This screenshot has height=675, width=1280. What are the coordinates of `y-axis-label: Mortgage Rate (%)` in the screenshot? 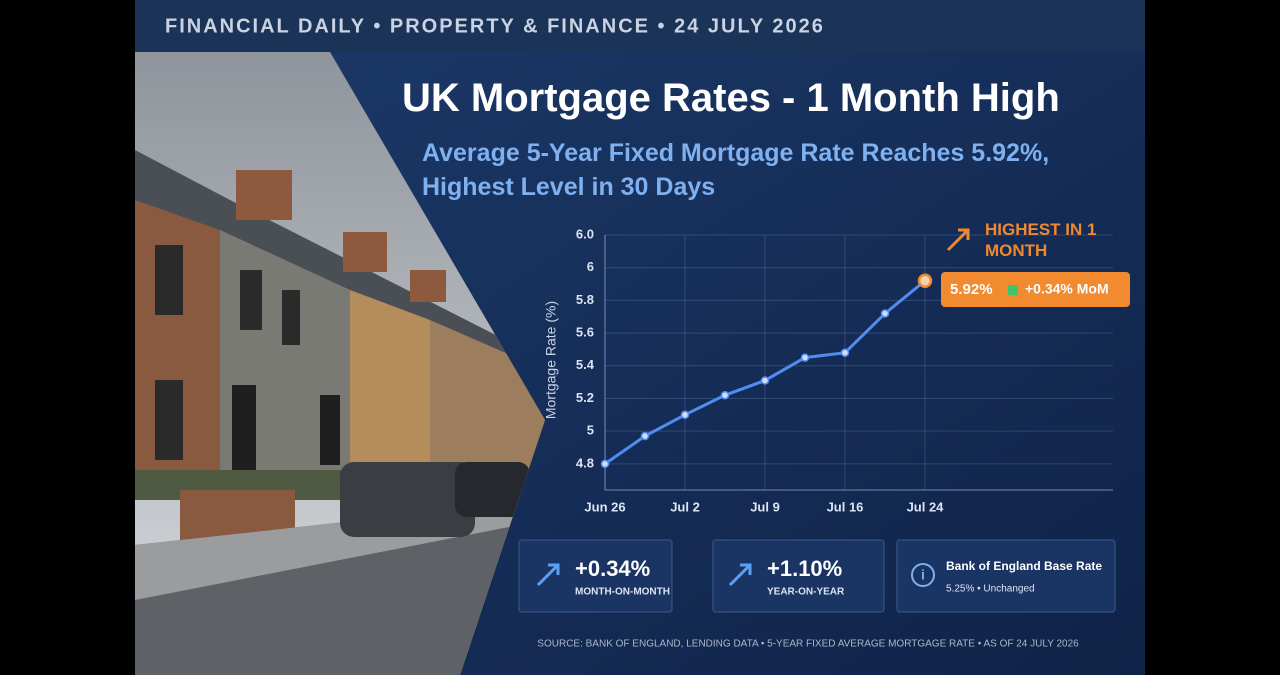 It's located at (551, 360).